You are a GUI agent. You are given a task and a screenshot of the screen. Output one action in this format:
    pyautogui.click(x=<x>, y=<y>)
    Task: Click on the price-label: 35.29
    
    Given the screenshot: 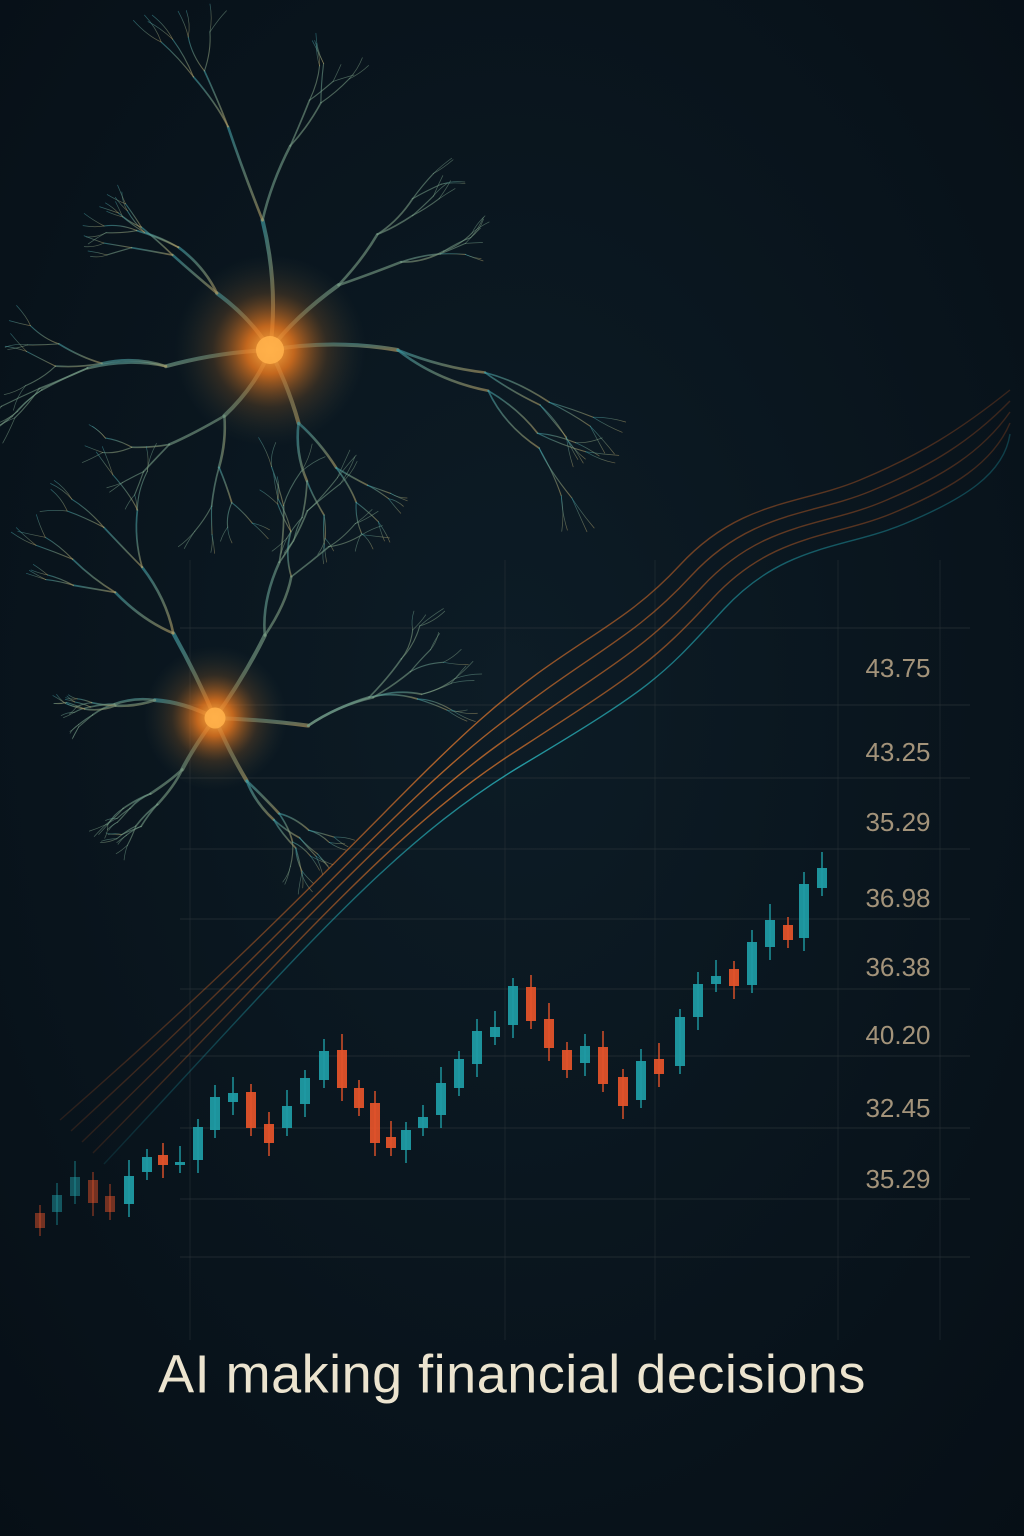 What is the action you would take?
    pyautogui.click(x=897, y=1179)
    